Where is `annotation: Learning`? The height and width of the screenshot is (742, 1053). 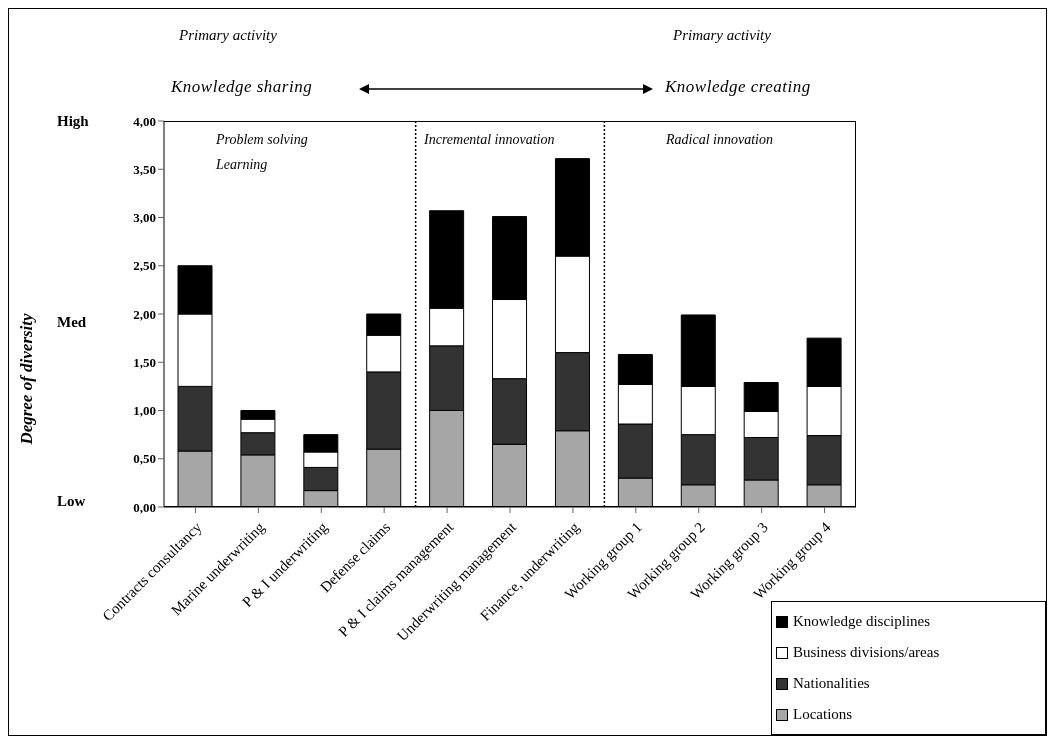 annotation: Learning is located at coordinates (242, 165).